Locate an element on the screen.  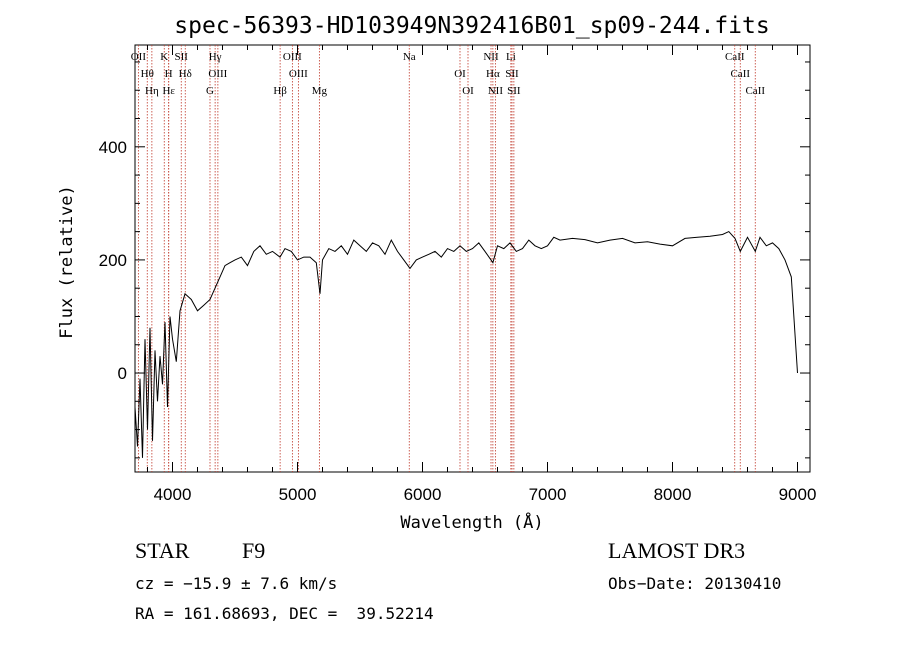
x-tick-label: 7000 is located at coordinates (548, 494).